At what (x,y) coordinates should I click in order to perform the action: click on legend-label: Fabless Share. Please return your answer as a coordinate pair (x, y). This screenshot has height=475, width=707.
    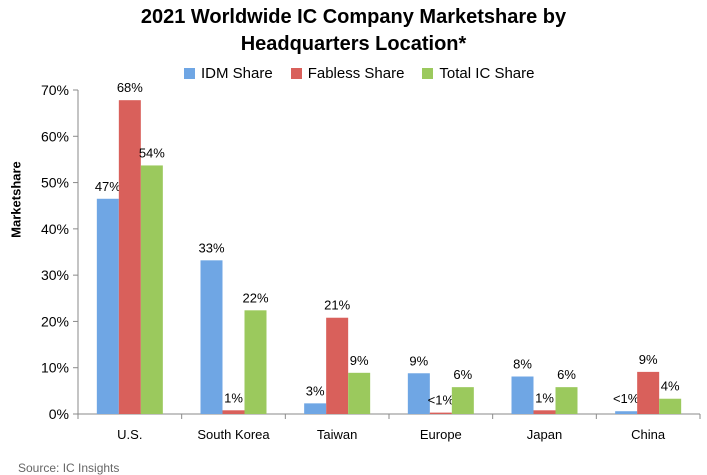
    Looking at the image, I should click on (356, 73).